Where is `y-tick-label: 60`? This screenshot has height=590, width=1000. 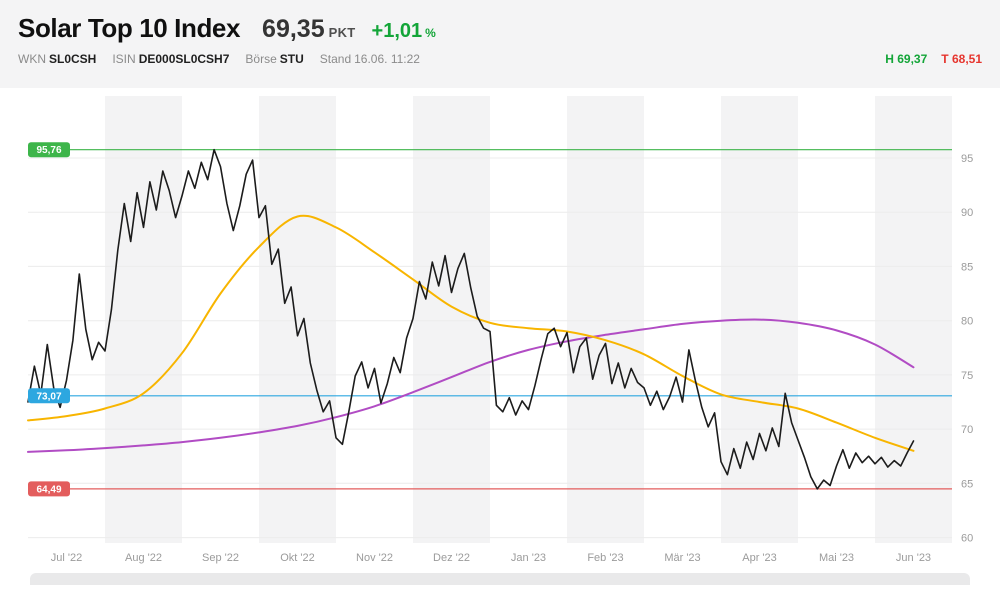 y-tick-label: 60 is located at coordinates (967, 539).